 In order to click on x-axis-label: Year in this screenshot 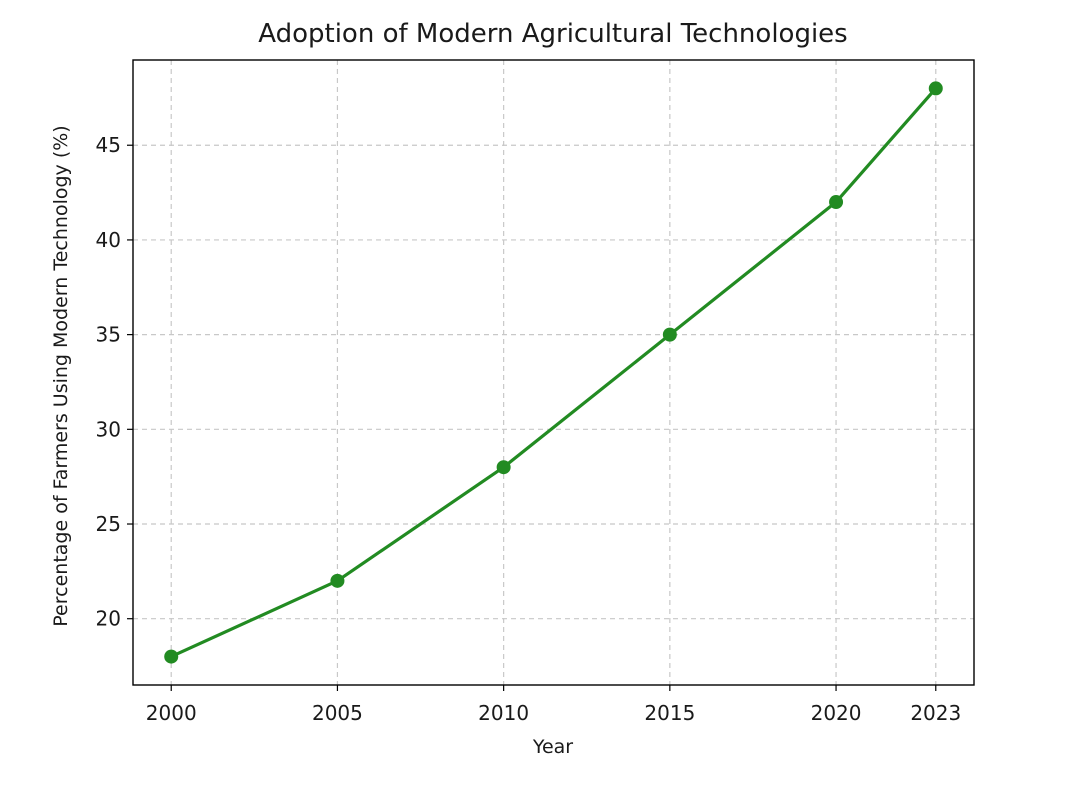, I will do `click(552, 747)`.